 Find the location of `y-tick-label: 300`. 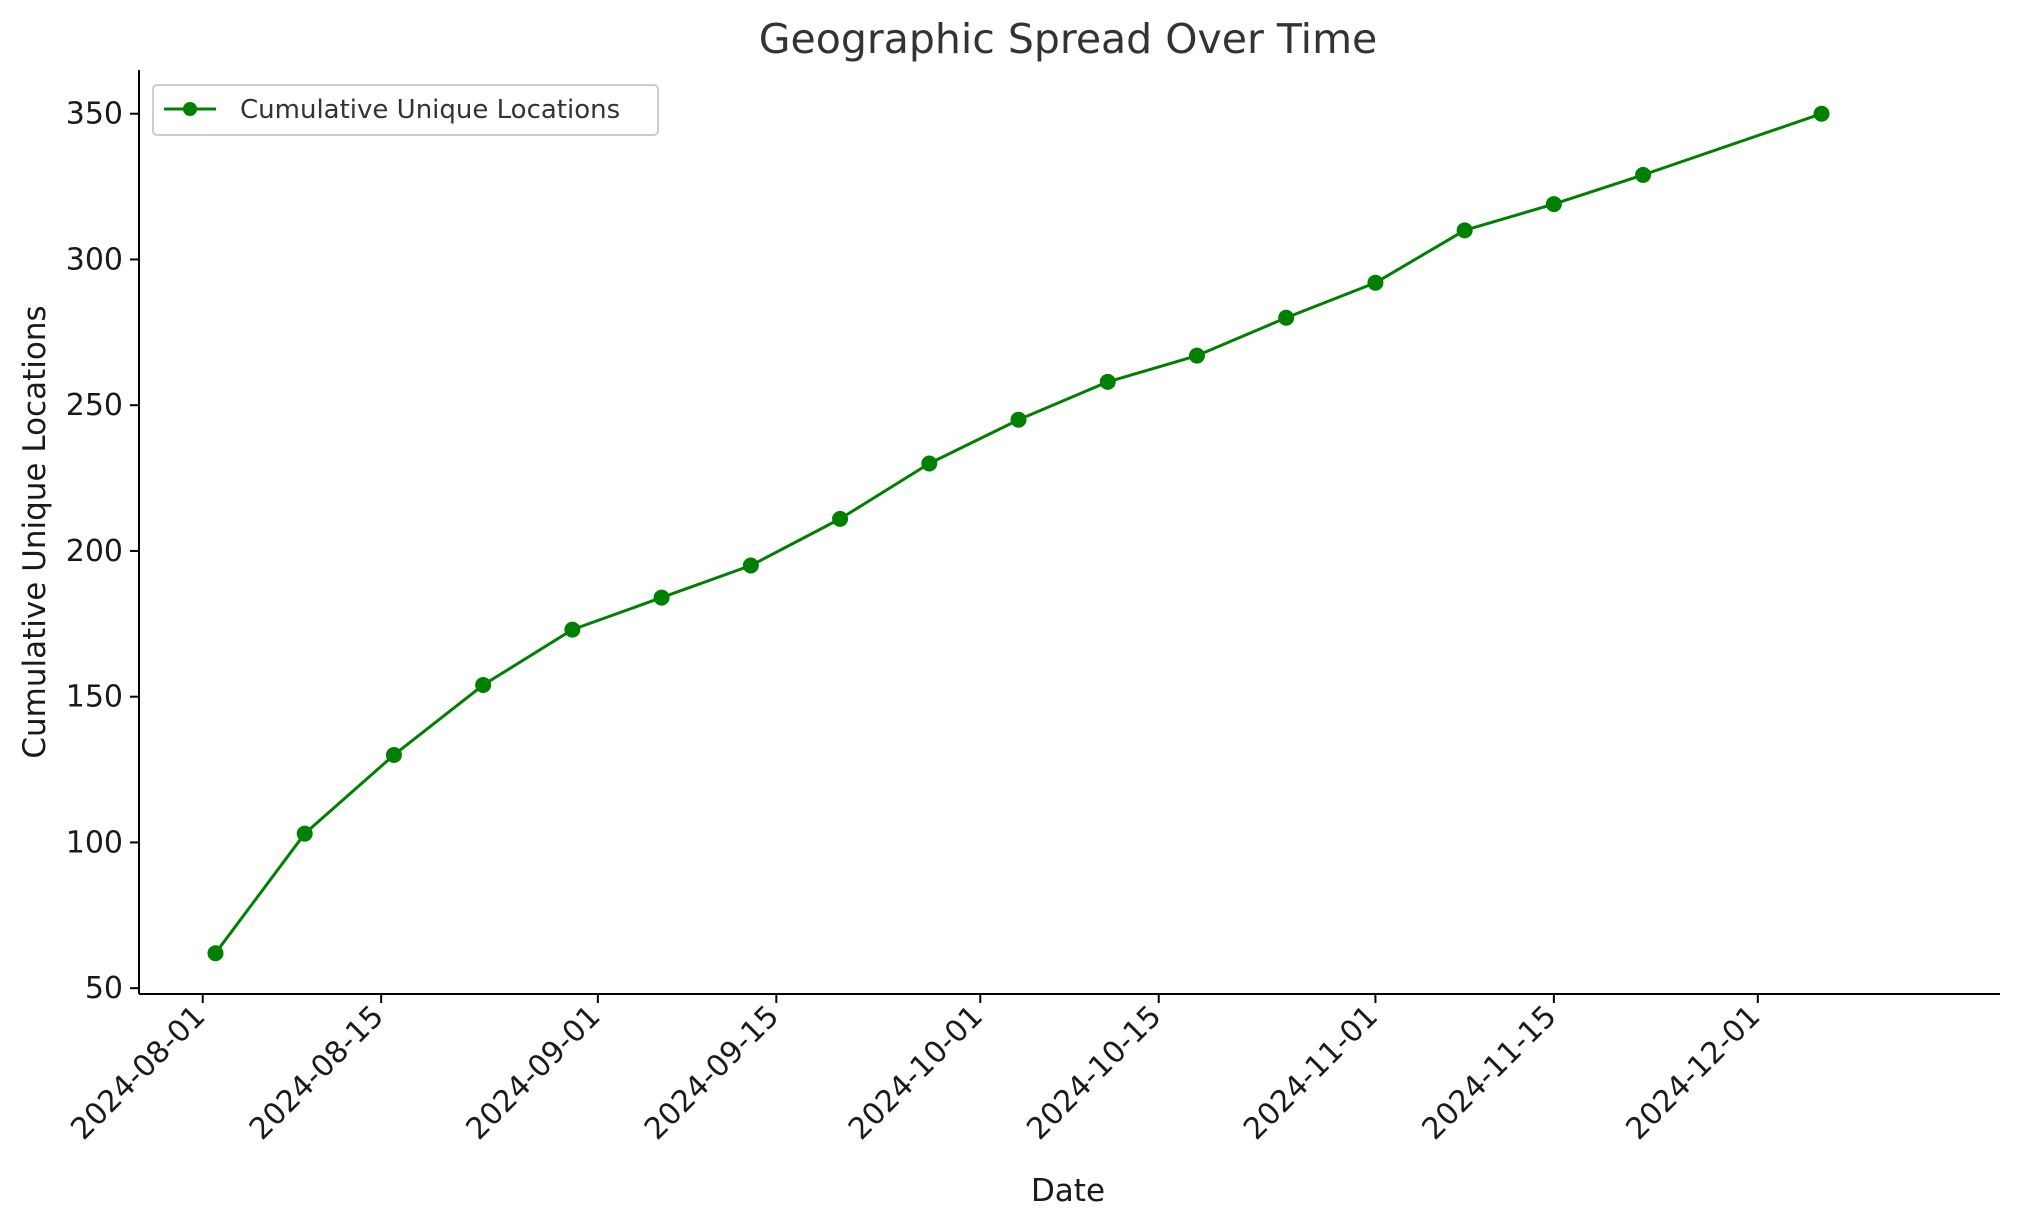

y-tick-label: 300 is located at coordinates (94, 259).